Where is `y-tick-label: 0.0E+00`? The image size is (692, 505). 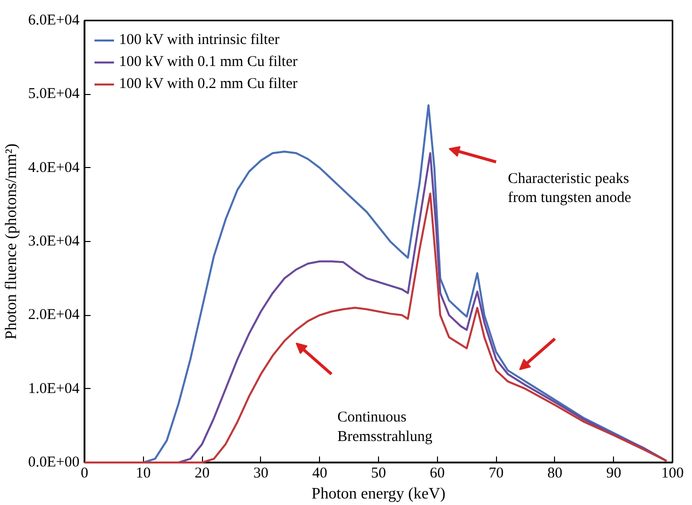
y-tick-label: 0.0E+00 is located at coordinates (54, 462).